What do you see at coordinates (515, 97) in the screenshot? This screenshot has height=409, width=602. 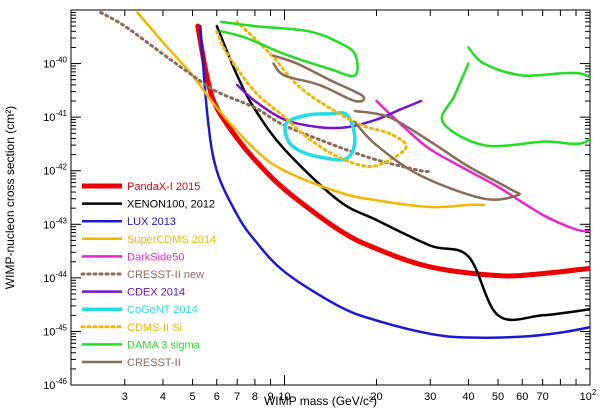 I see `series-dama-3-sigma-high-mass` at bounding box center [515, 97].